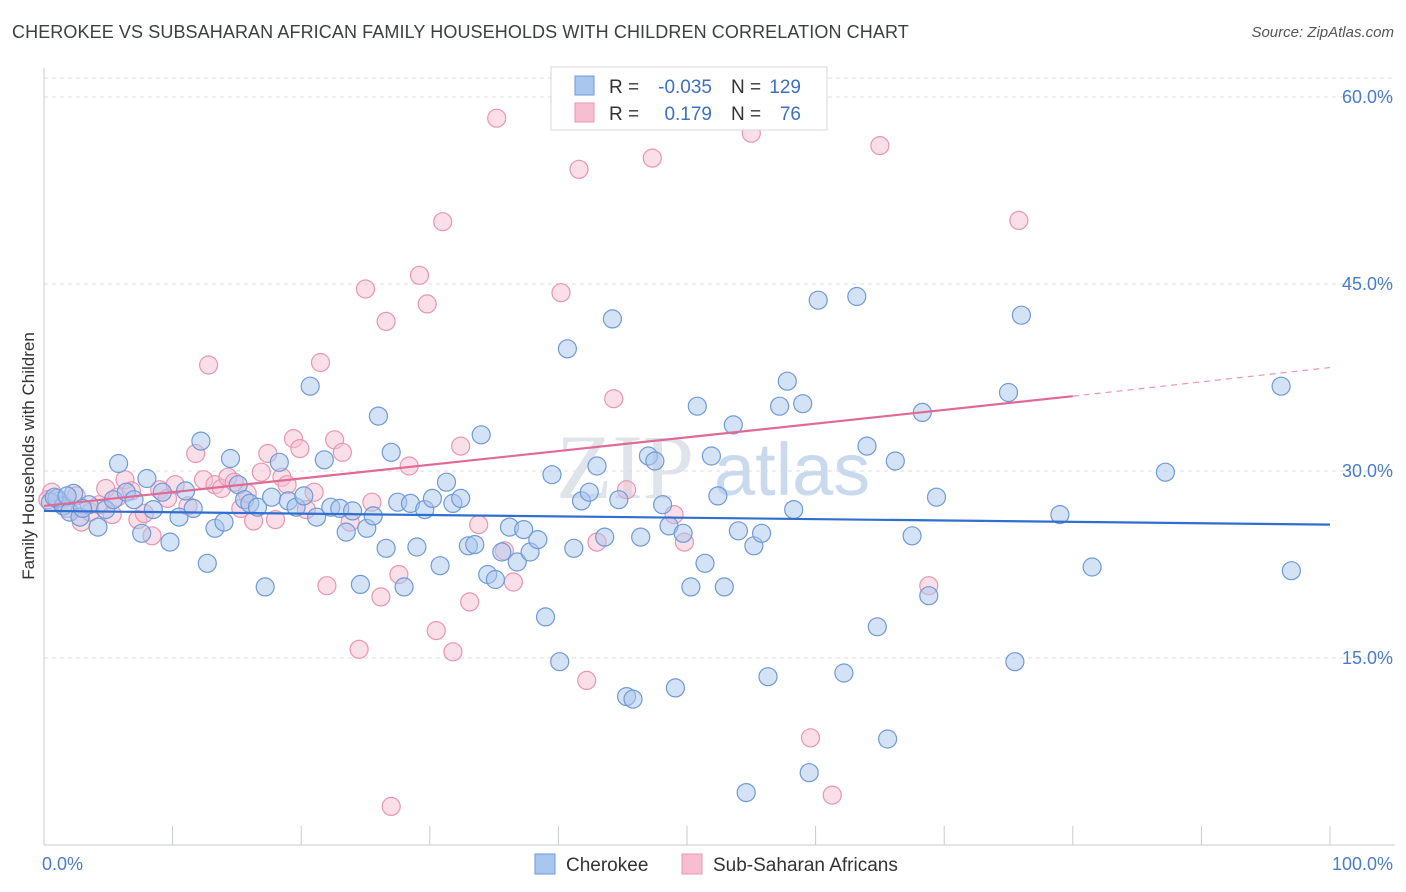 This screenshot has width=1406, height=892. Describe the element at coordinates (1362, 864) in the screenshot. I see `x-tick-label-max: 100.0%` at that location.